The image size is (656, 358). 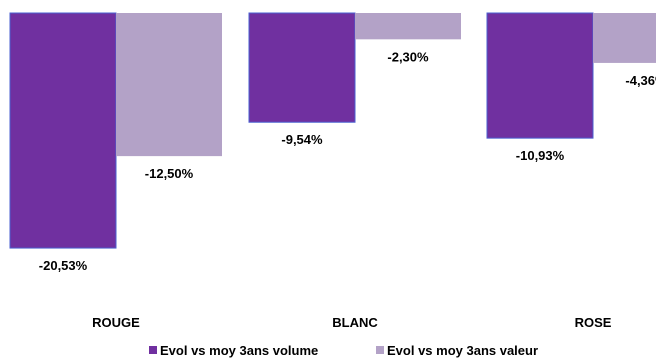 What do you see at coordinates (153, 350) in the screenshot?
I see `legend-swatch-volume` at bounding box center [153, 350].